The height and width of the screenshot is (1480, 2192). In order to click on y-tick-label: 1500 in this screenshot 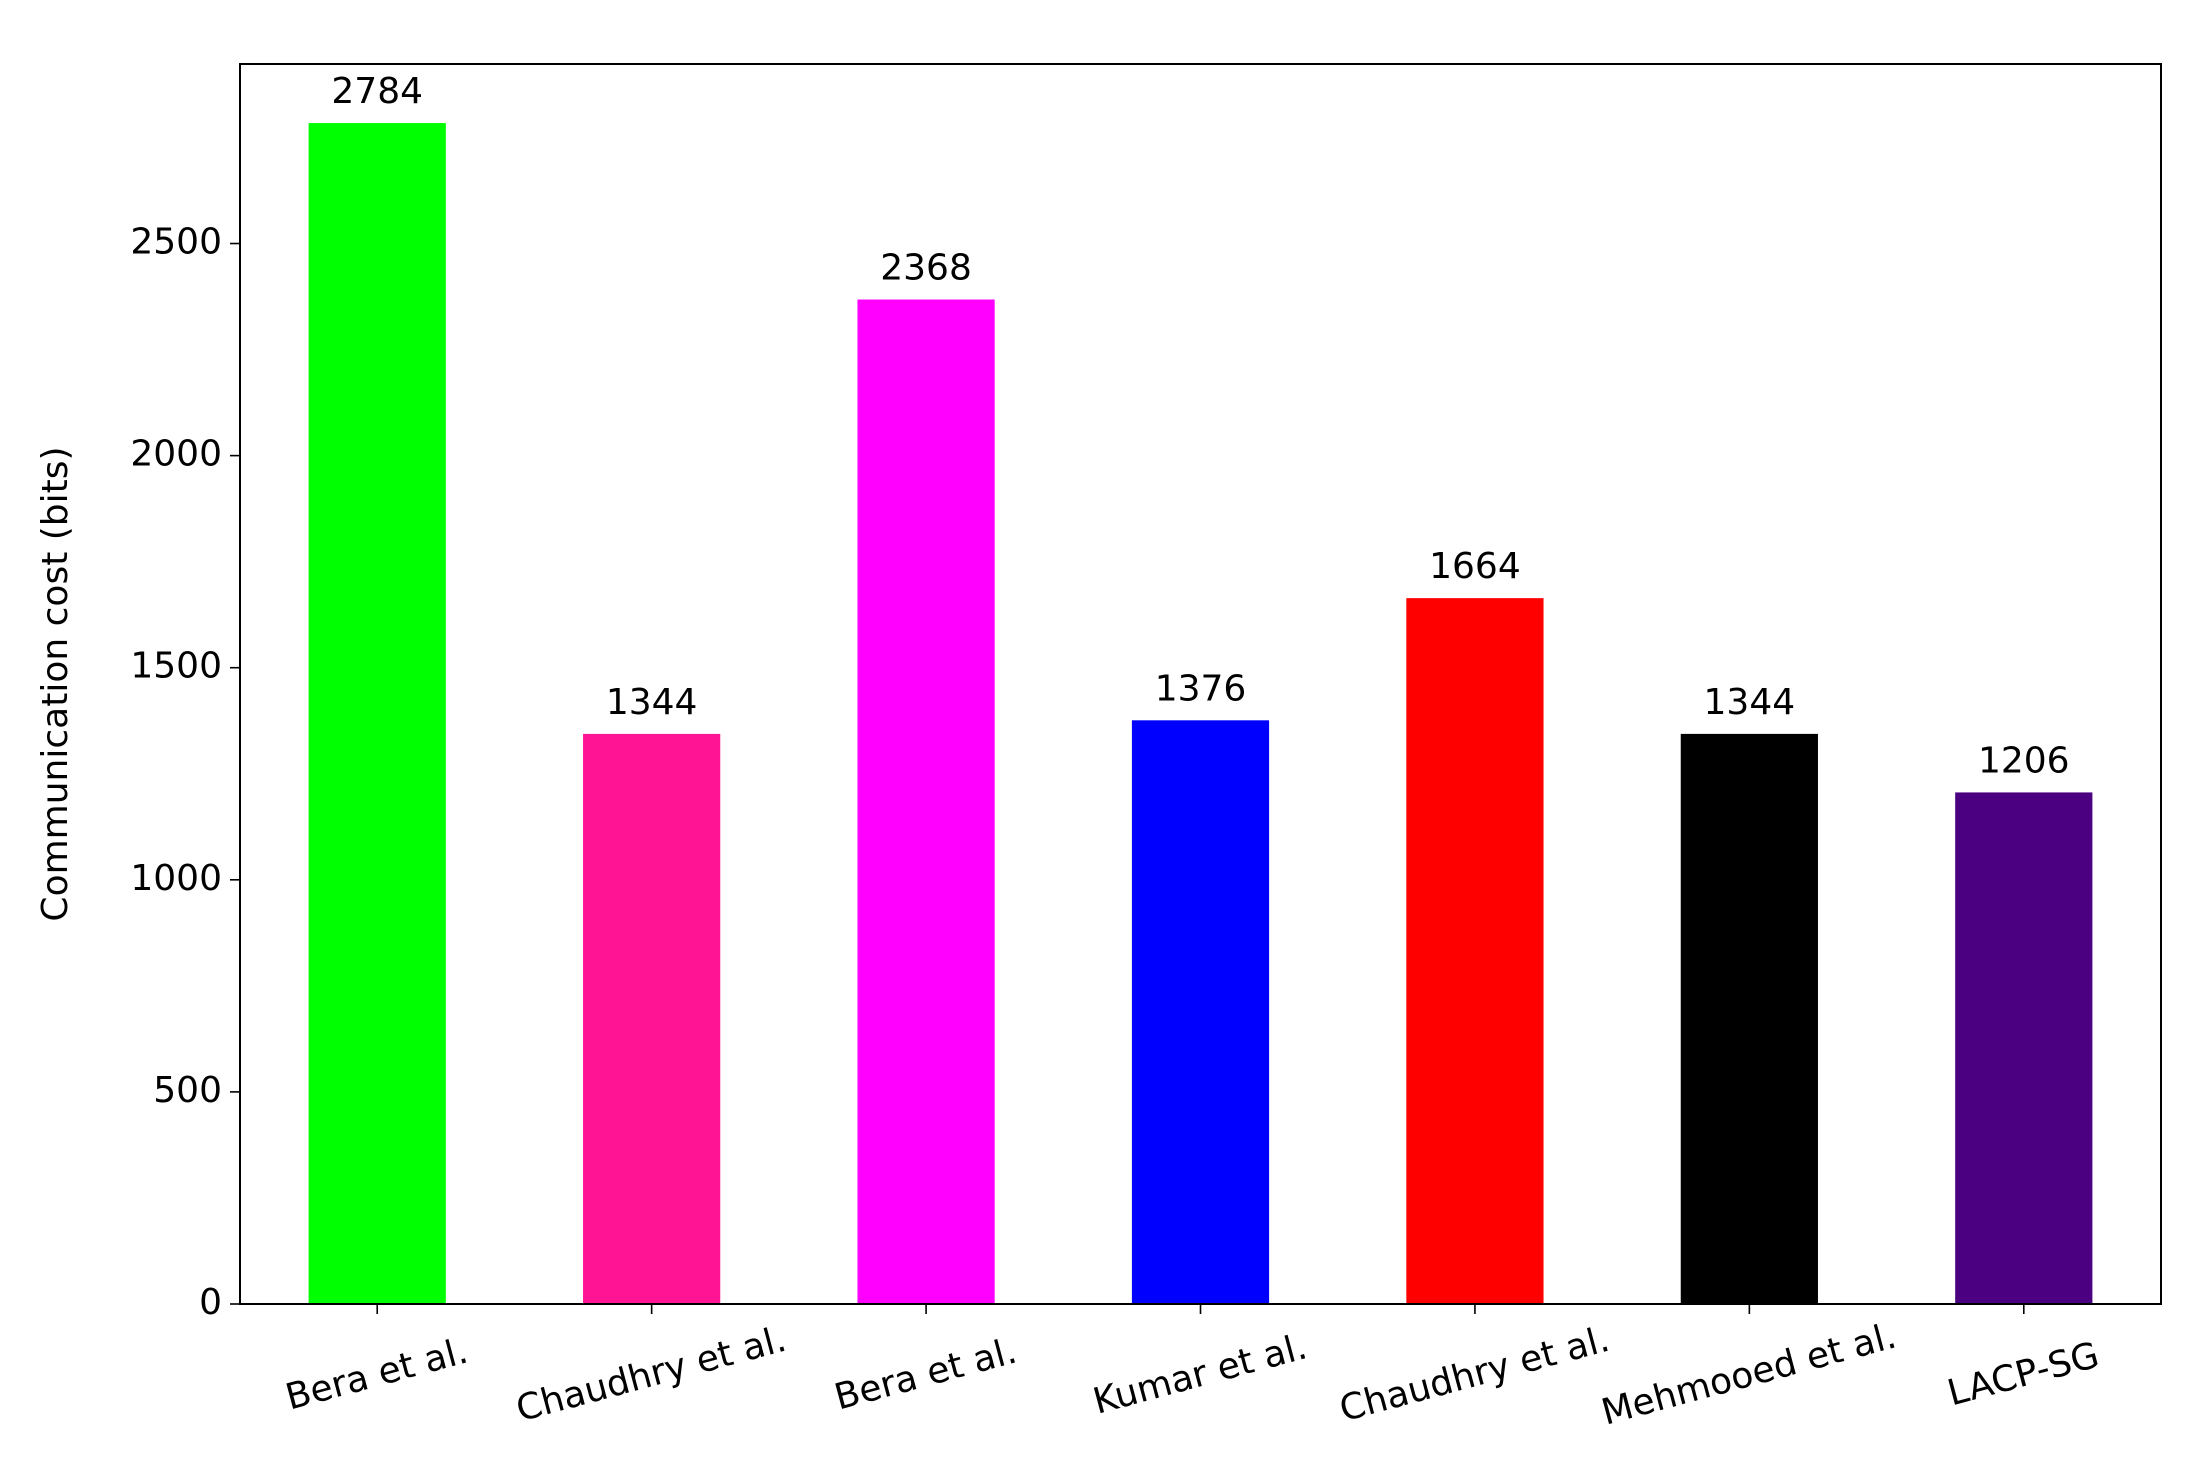, I will do `click(176, 666)`.